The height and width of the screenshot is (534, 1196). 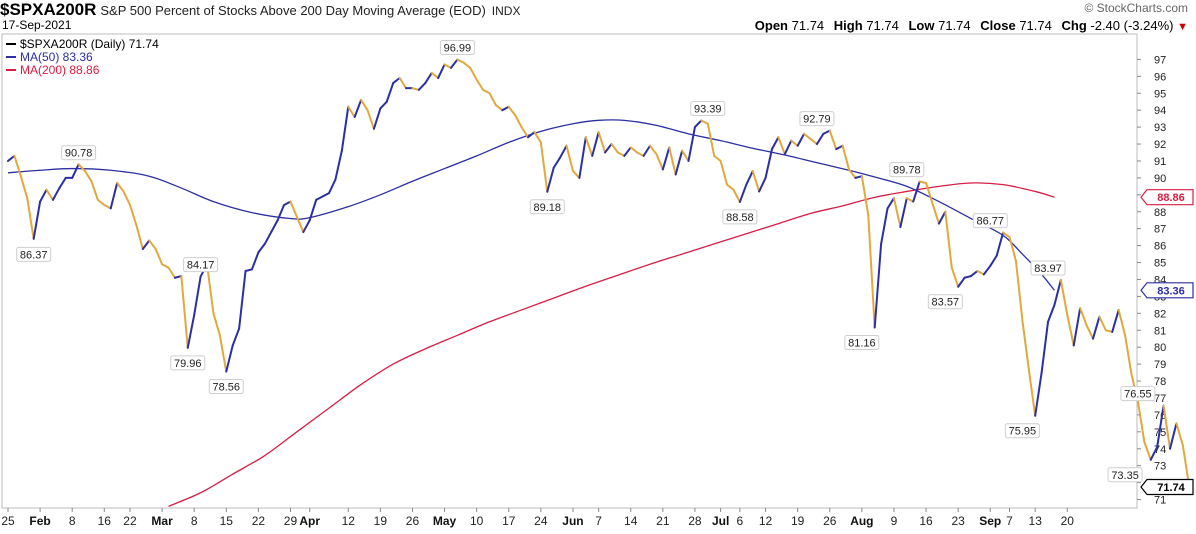 What do you see at coordinates (188, 364) in the screenshot?
I see `value-callout: 79.96` at bounding box center [188, 364].